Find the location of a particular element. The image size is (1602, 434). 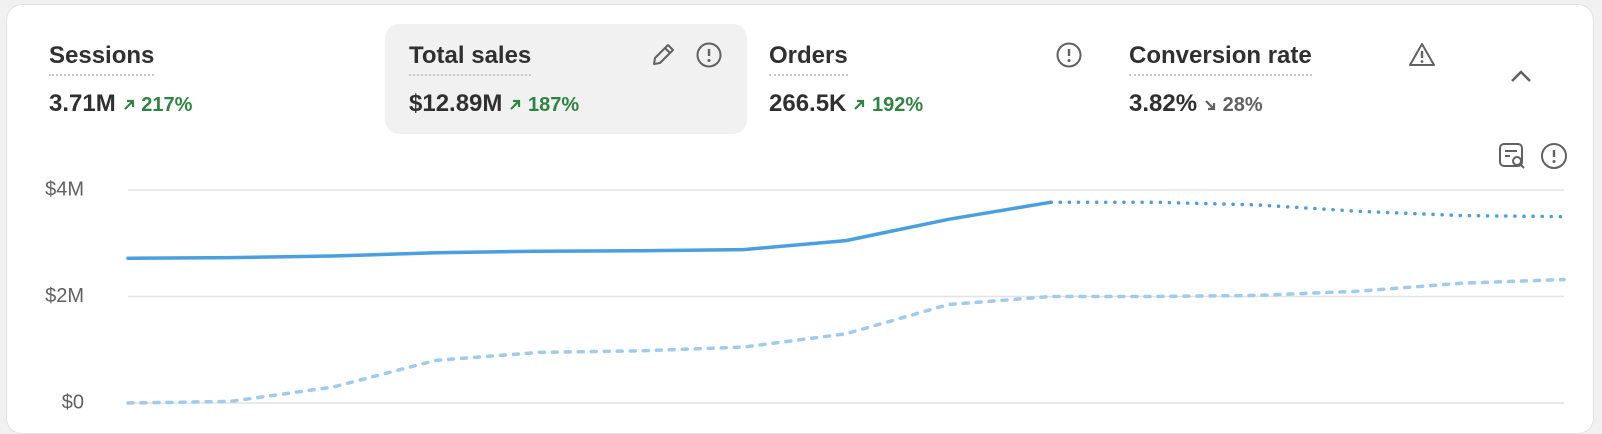

y-tick-label: $4M is located at coordinates (64, 189).